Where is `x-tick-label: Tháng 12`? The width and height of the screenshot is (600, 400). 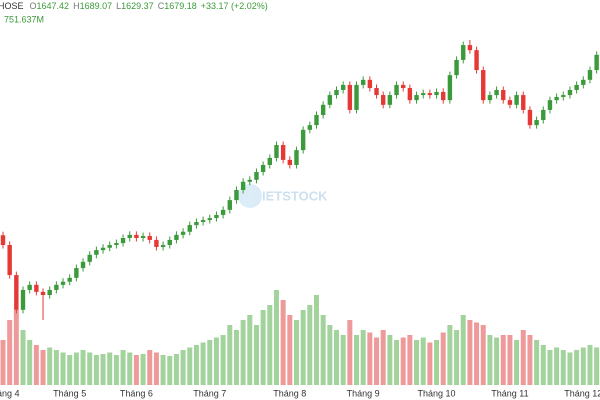
x-tick-label: Tháng 12 is located at coordinates (582, 393).